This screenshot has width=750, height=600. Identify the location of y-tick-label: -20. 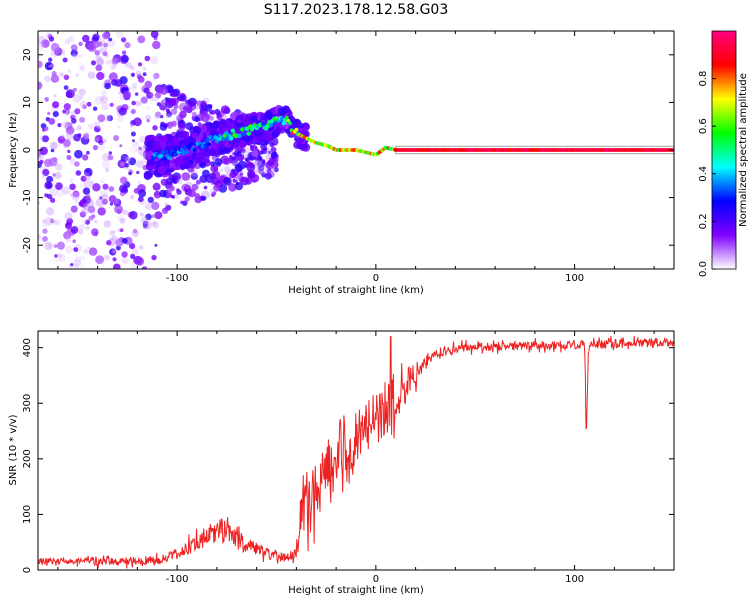
(27, 245).